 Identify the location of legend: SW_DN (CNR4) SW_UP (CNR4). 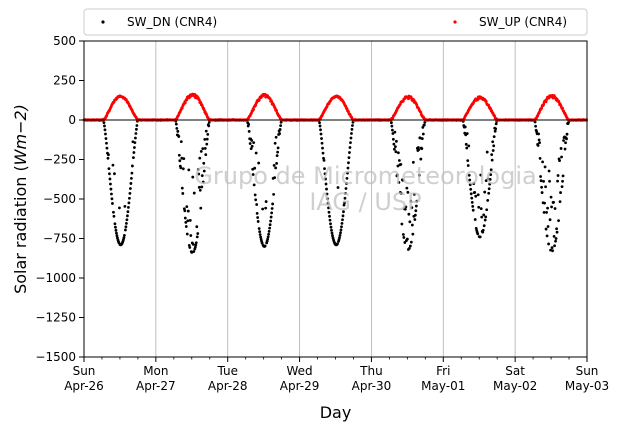
(335, 22).